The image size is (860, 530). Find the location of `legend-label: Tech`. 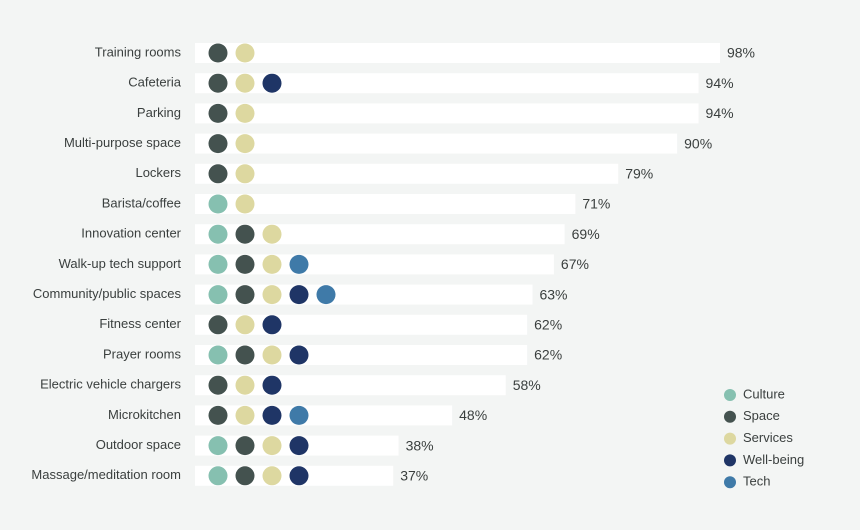

legend-label: Tech is located at coordinates (756, 481).